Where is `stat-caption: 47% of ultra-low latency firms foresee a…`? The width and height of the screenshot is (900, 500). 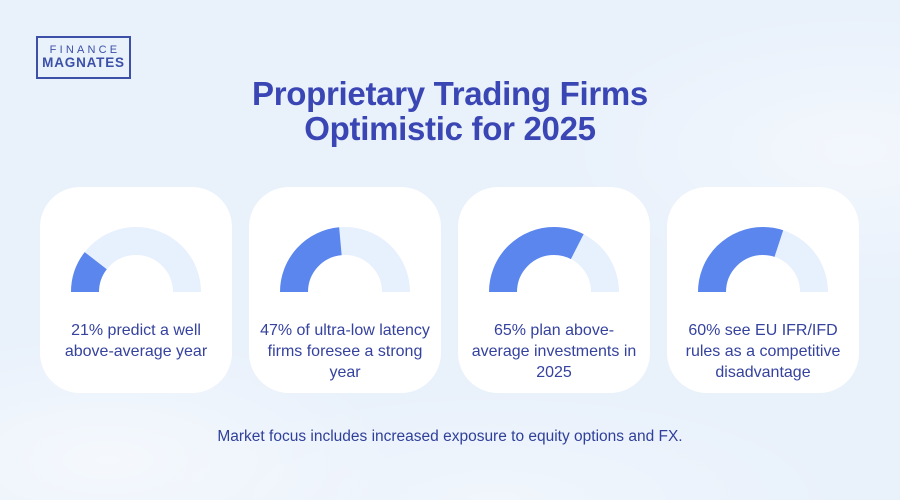 stat-caption: 47% of ultra-low latency firms foresee a… is located at coordinates (345, 352).